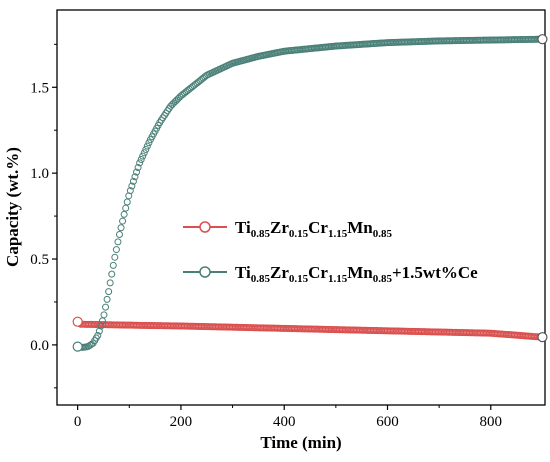  I want to click on legend-item: Ti0.85Zr0.15Cr1.15Mn0.85+1.5wt%Ce, so click(330, 274).